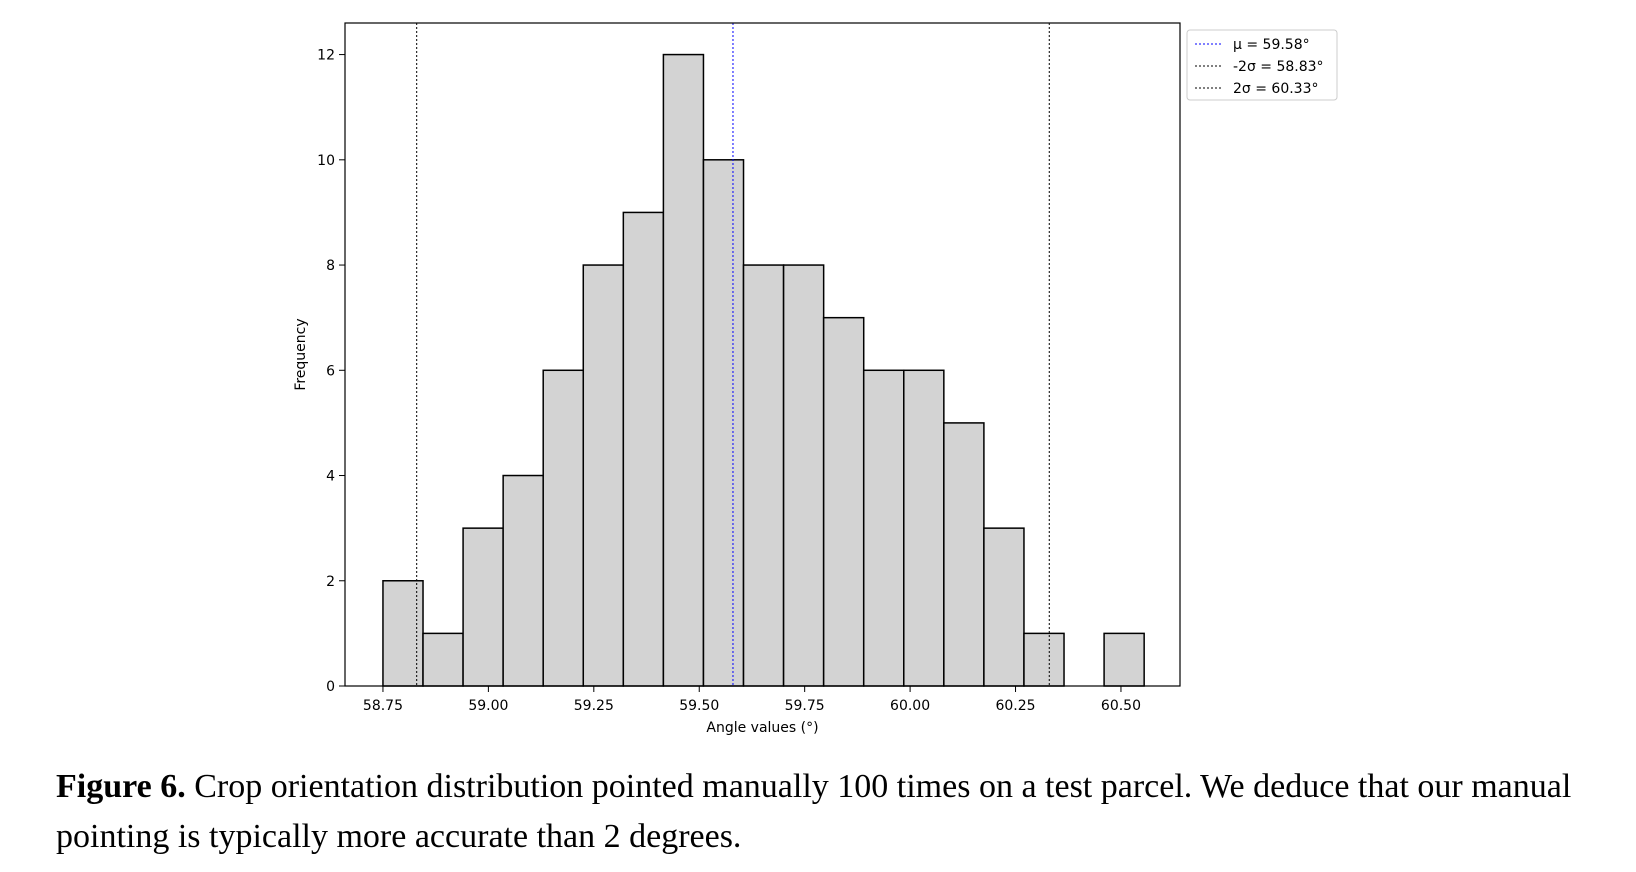 The width and height of the screenshot is (1636, 872). I want to click on y-tick-label: 8, so click(330, 266).